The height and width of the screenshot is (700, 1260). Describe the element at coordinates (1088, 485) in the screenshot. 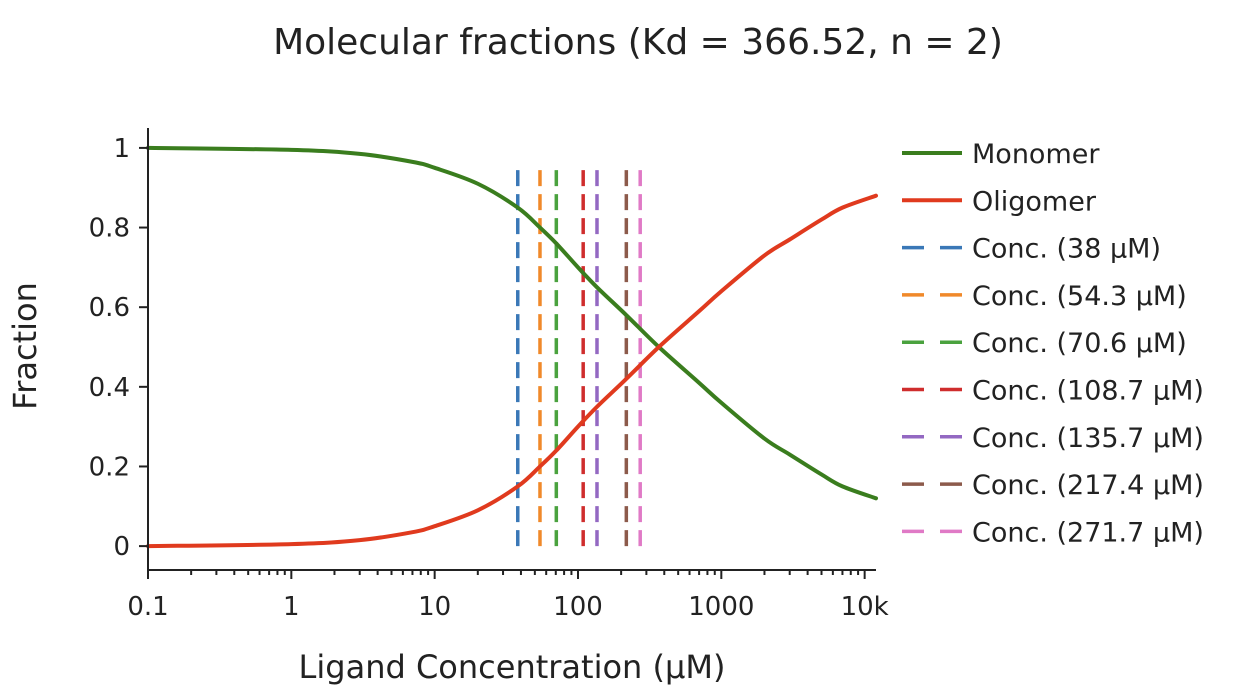

I see `legend-label: Conc. (217.4 μM)` at that location.